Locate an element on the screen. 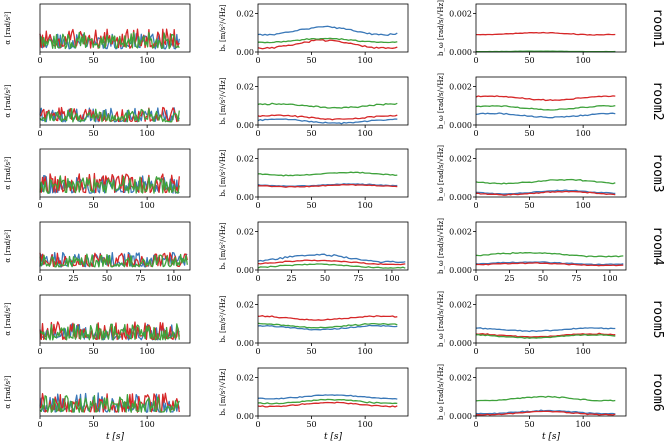 The image size is (664, 443). x-tick-label: 75 is located at coordinates (576, 278).